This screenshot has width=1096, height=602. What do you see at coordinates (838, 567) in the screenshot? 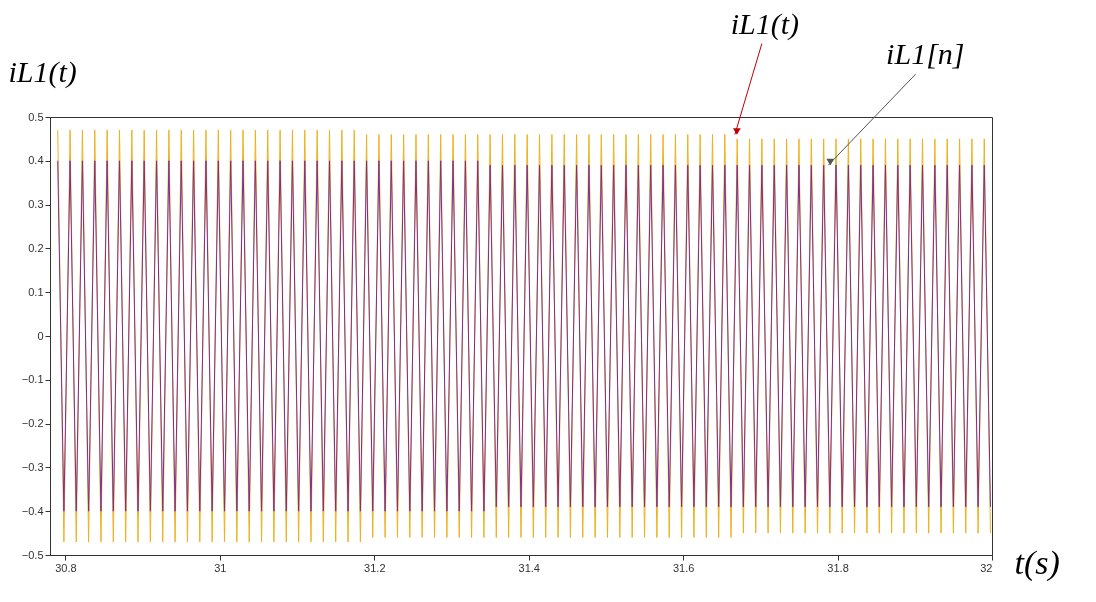
I see `x-tick-label: 31.8` at bounding box center [838, 567].